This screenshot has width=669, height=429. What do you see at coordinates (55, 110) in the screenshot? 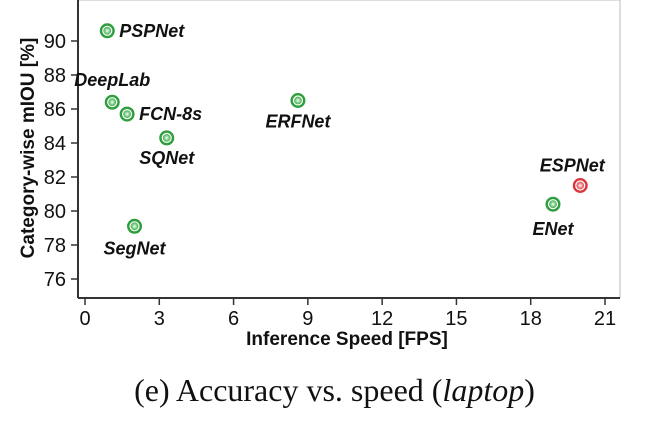
I see `y-tick-label: 86` at bounding box center [55, 110].